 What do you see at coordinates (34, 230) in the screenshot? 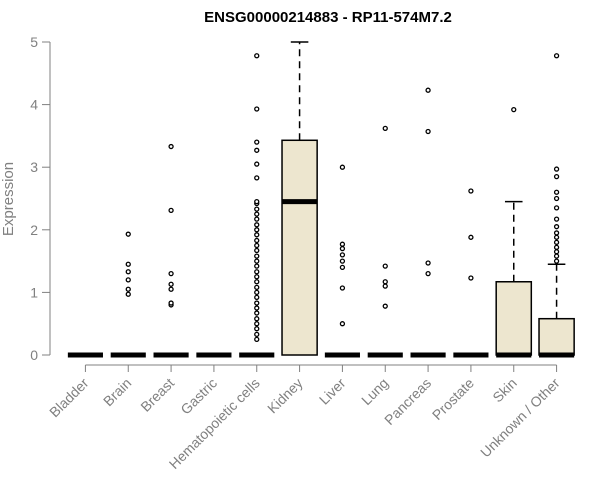
I see `y-tick-label-2: 2` at bounding box center [34, 230].